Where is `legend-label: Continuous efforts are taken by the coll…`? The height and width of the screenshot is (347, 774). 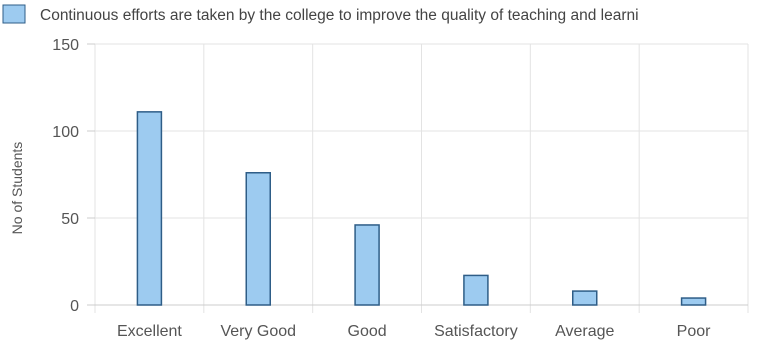
legend-label: Continuous efforts are taken by the coll… is located at coordinates (339, 15).